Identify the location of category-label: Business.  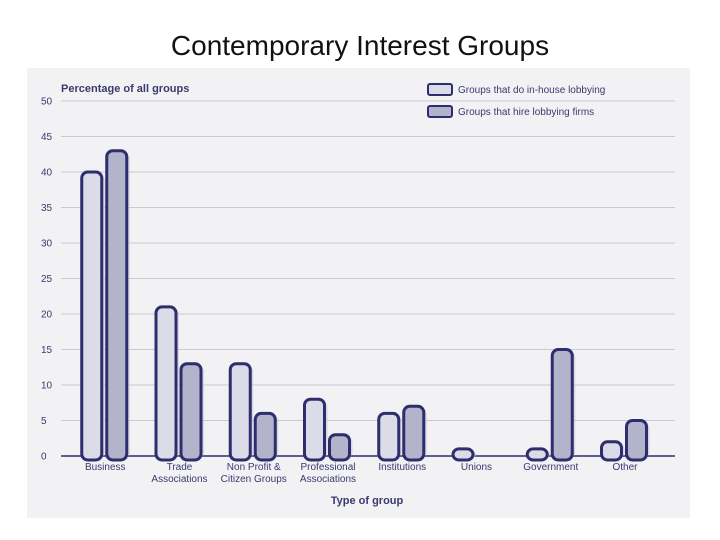
(105, 467).